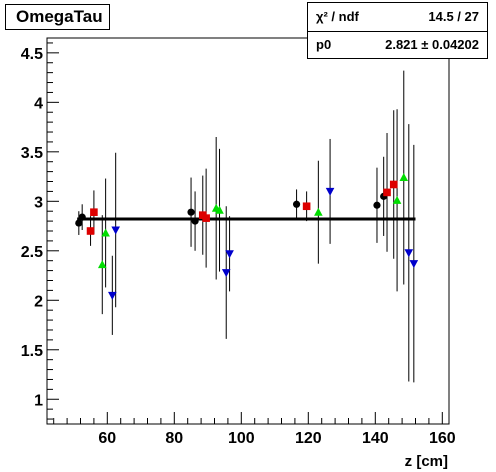 The width and height of the screenshot is (496, 472). What do you see at coordinates (38, 202) in the screenshot?
I see `y-tick-label: 3` at bounding box center [38, 202].